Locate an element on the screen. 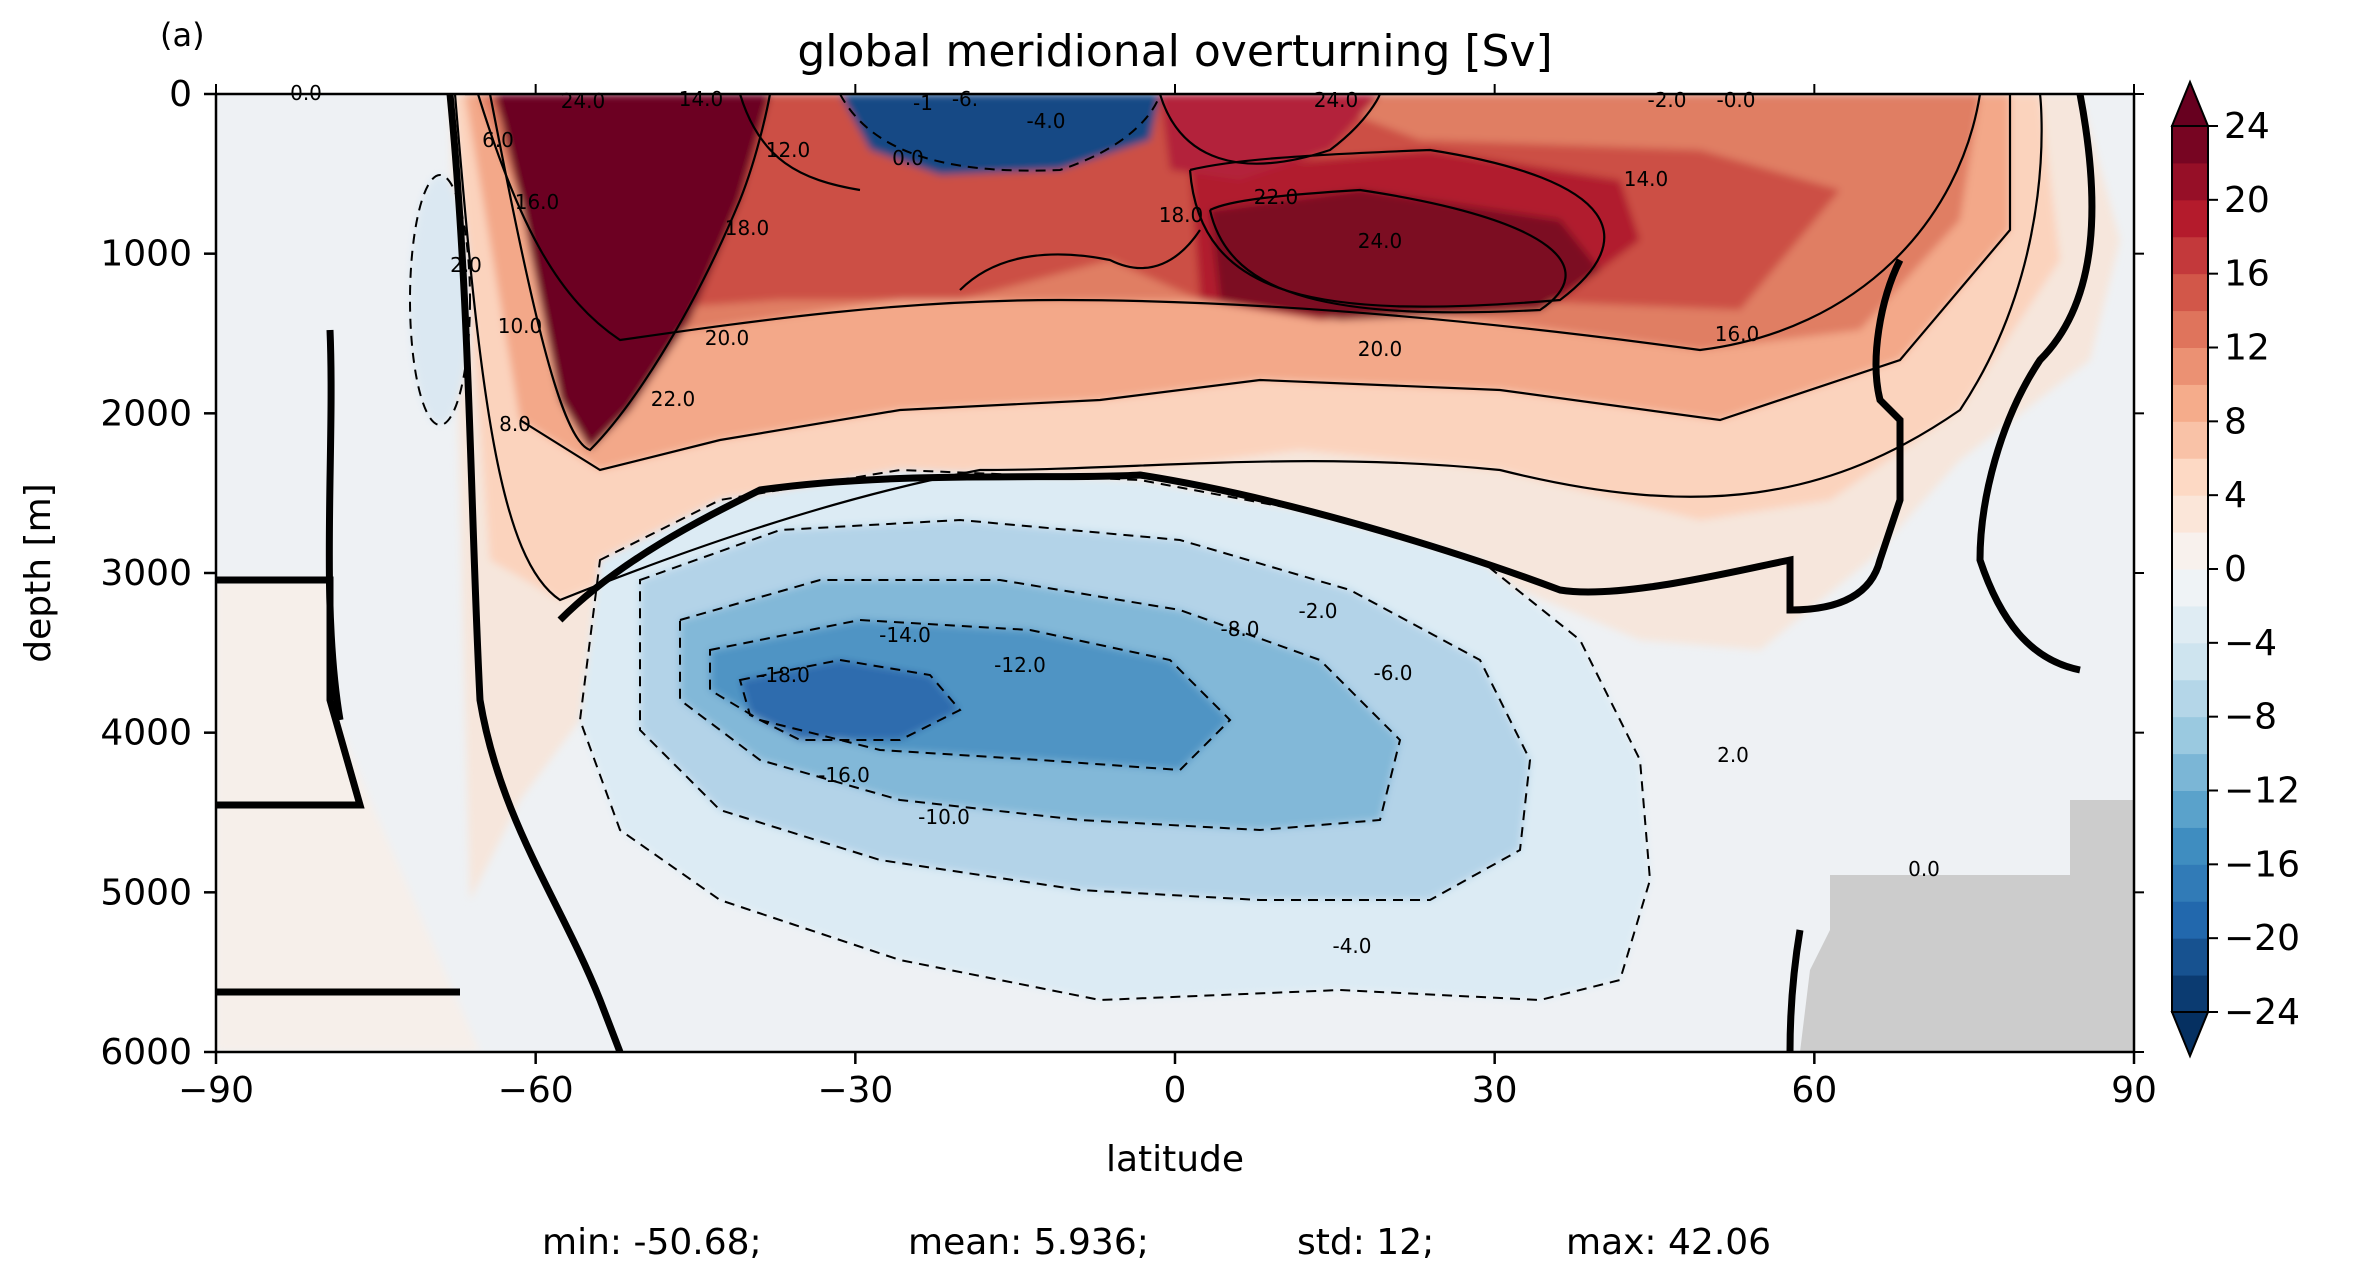 The height and width of the screenshot is (1263, 2362). stat-min: min: -50.68; is located at coordinates (652, 1242).